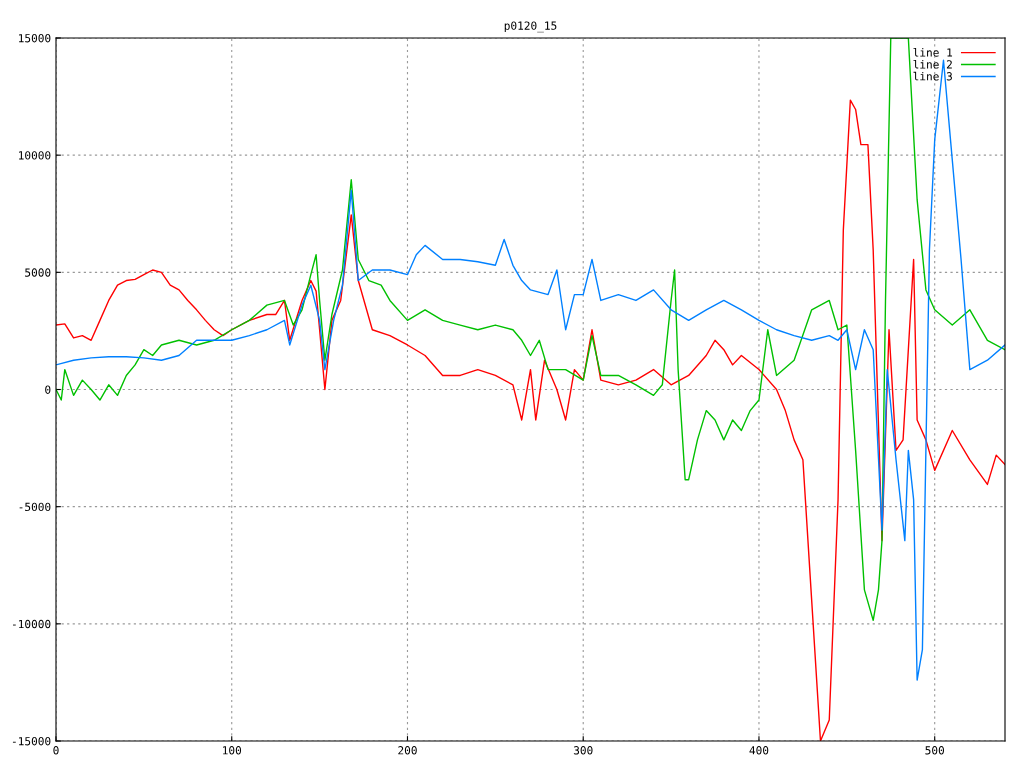  What do you see at coordinates (56, 750) in the screenshot?
I see `x-tick-label: 0` at bounding box center [56, 750].